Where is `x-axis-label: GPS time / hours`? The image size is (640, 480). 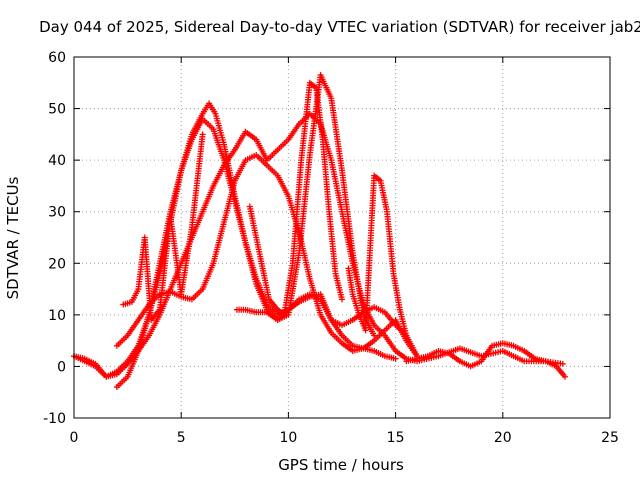 x-axis-label: GPS time / hours is located at coordinates (341, 465).